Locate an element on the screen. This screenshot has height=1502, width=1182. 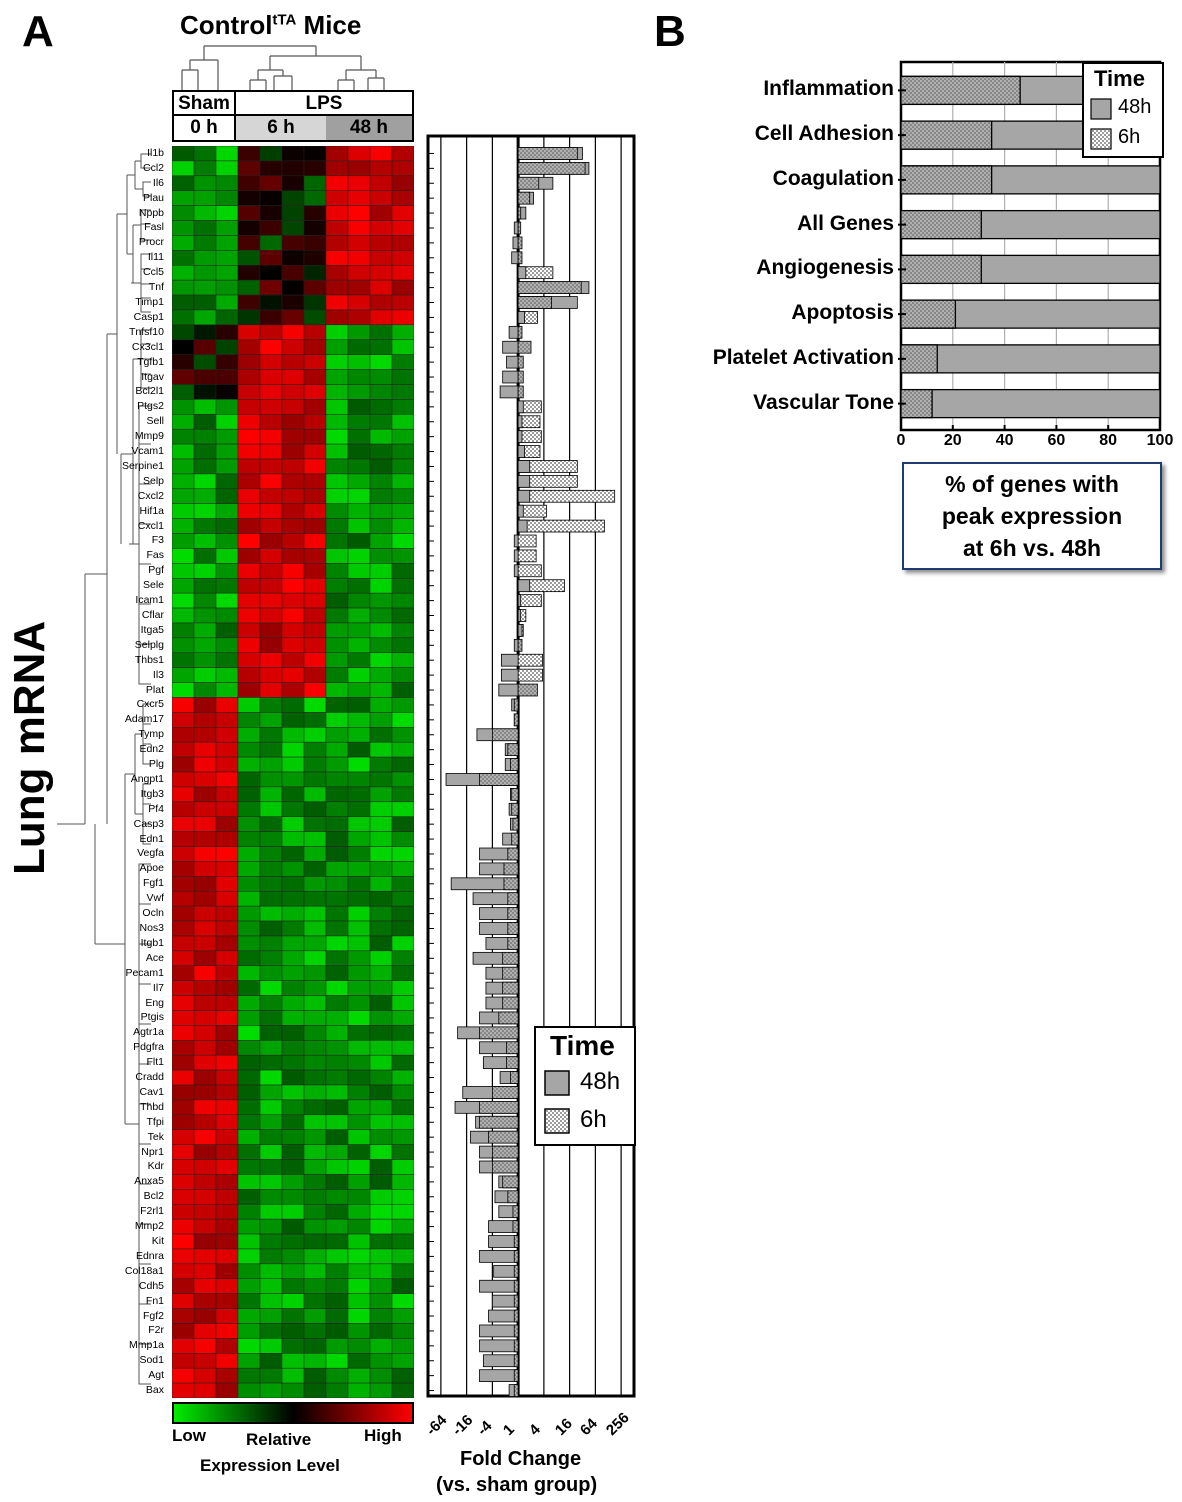
panel-b-category-label: Apoptosis is located at coordinates (842, 313).